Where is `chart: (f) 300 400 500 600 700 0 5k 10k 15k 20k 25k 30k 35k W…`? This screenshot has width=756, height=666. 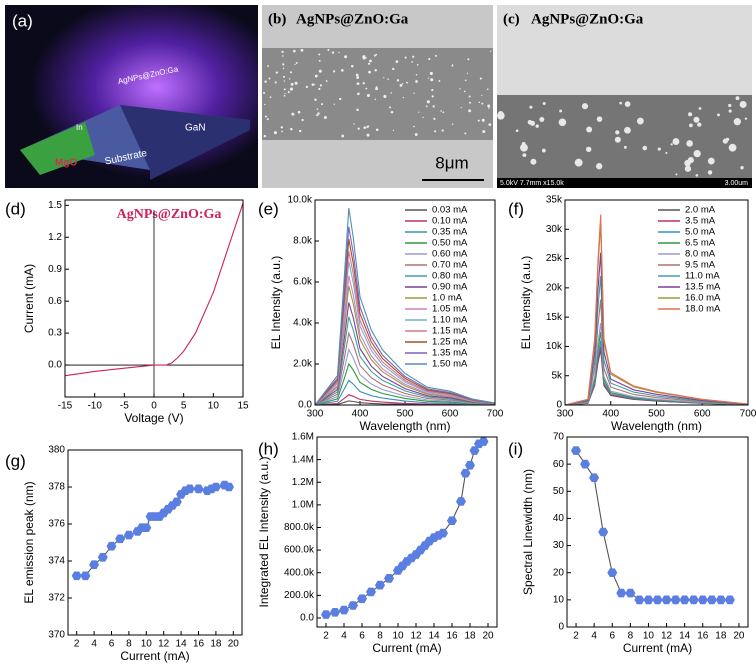 chart: (f) 300 400 500 600 700 0 5k 10k 15k 20k 25k 30k 35k W… is located at coordinates (632, 314).